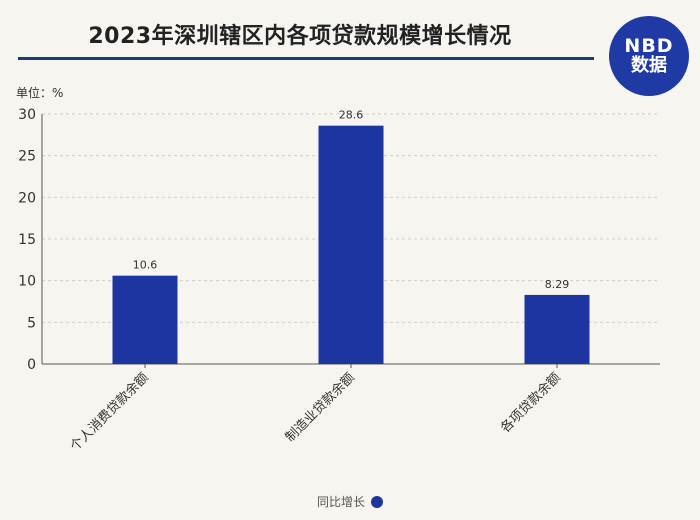 The width and height of the screenshot is (700, 520). I want to click on legend-label: 同比增长, so click(340, 502).